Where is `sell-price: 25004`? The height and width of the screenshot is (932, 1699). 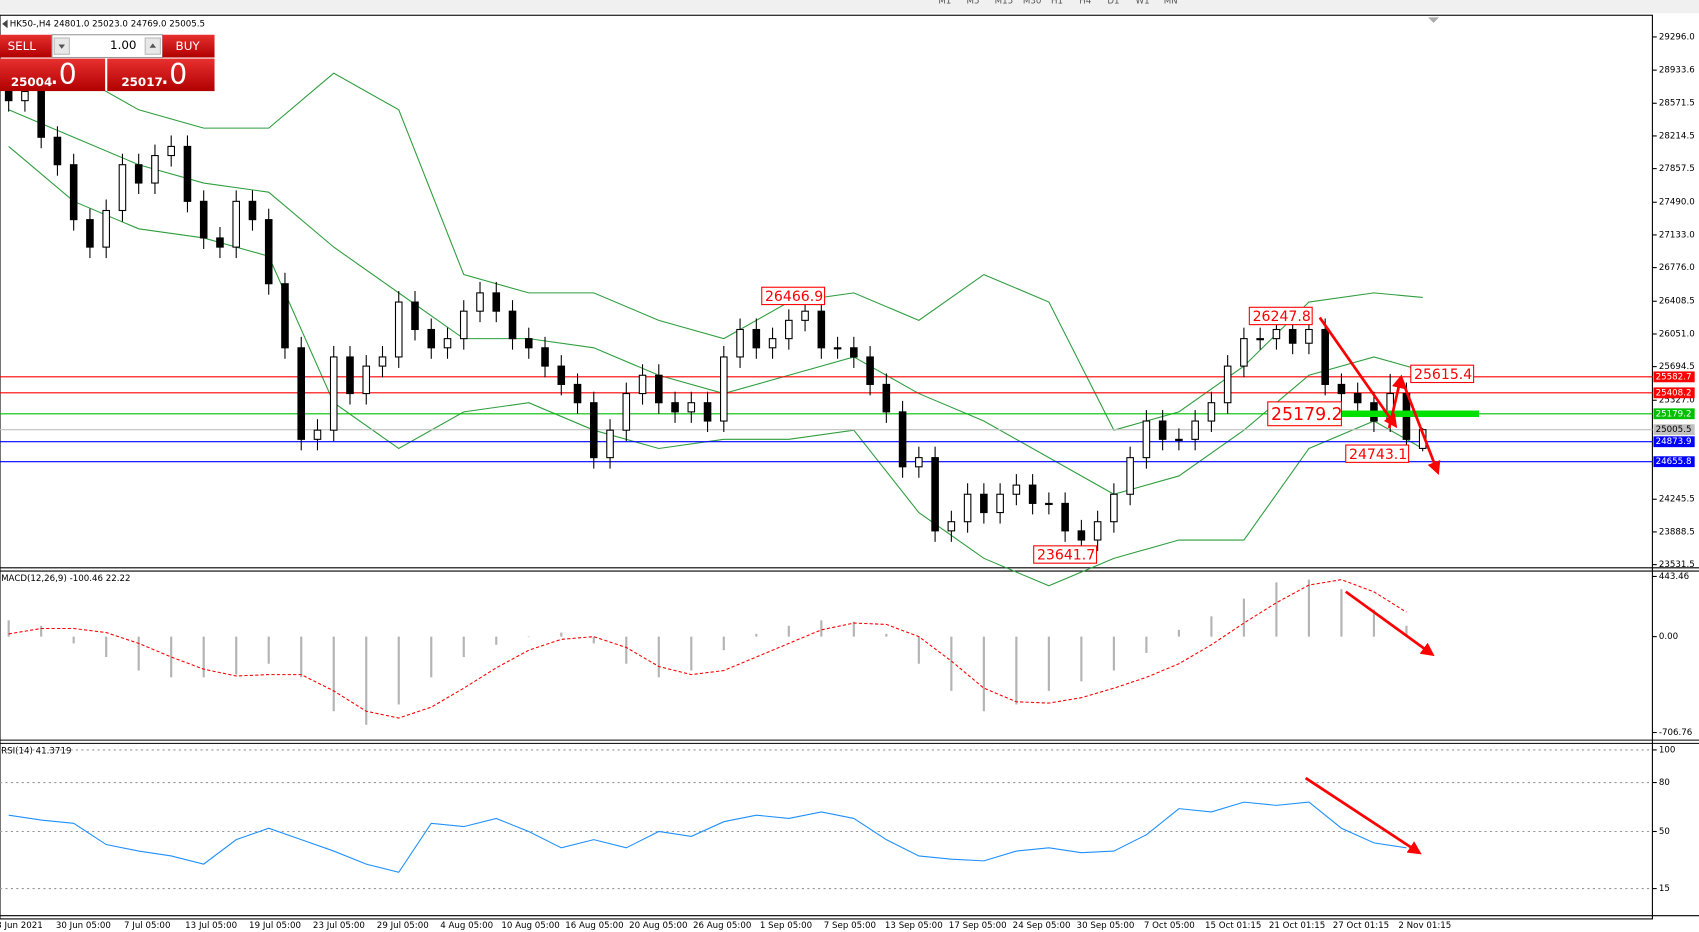 sell-price: 25004 is located at coordinates (31, 82).